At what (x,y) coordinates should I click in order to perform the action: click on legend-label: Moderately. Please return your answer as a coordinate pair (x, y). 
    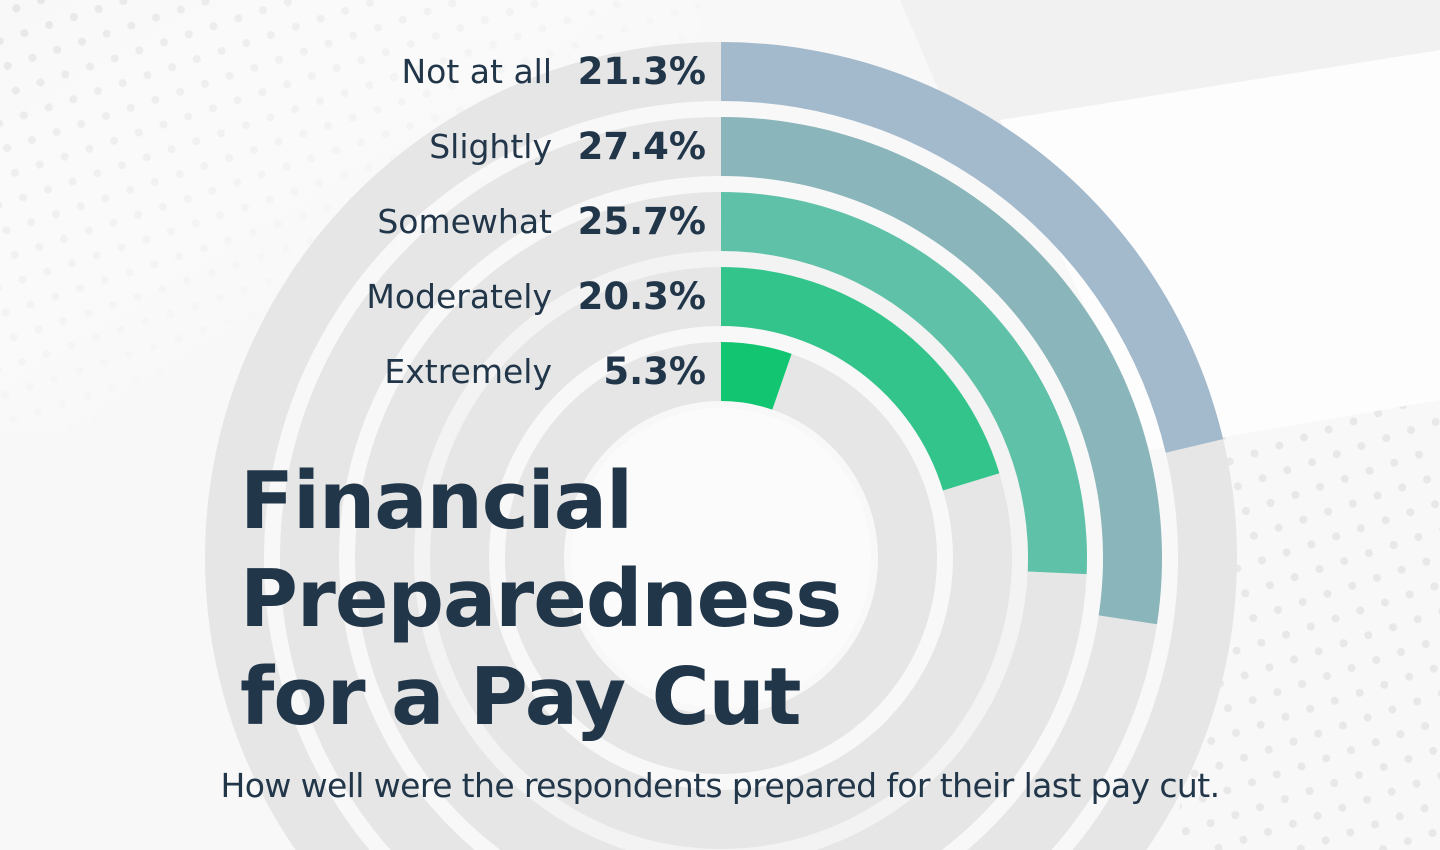
    Looking at the image, I should click on (459, 296).